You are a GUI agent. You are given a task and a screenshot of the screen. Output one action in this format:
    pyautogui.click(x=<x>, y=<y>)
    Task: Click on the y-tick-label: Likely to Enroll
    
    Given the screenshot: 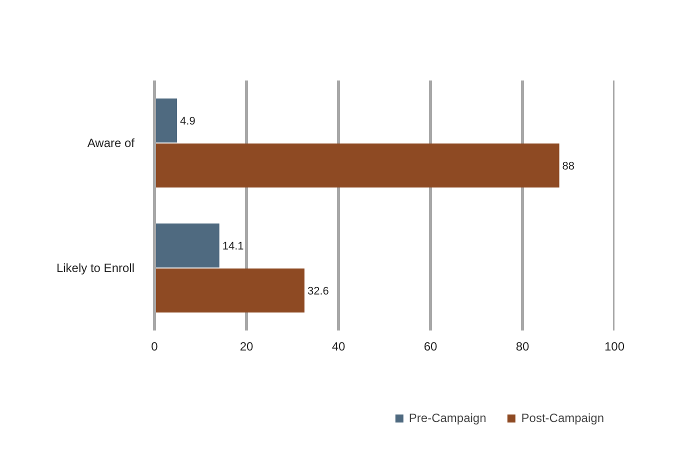 What is the action you would take?
    pyautogui.click(x=95, y=268)
    